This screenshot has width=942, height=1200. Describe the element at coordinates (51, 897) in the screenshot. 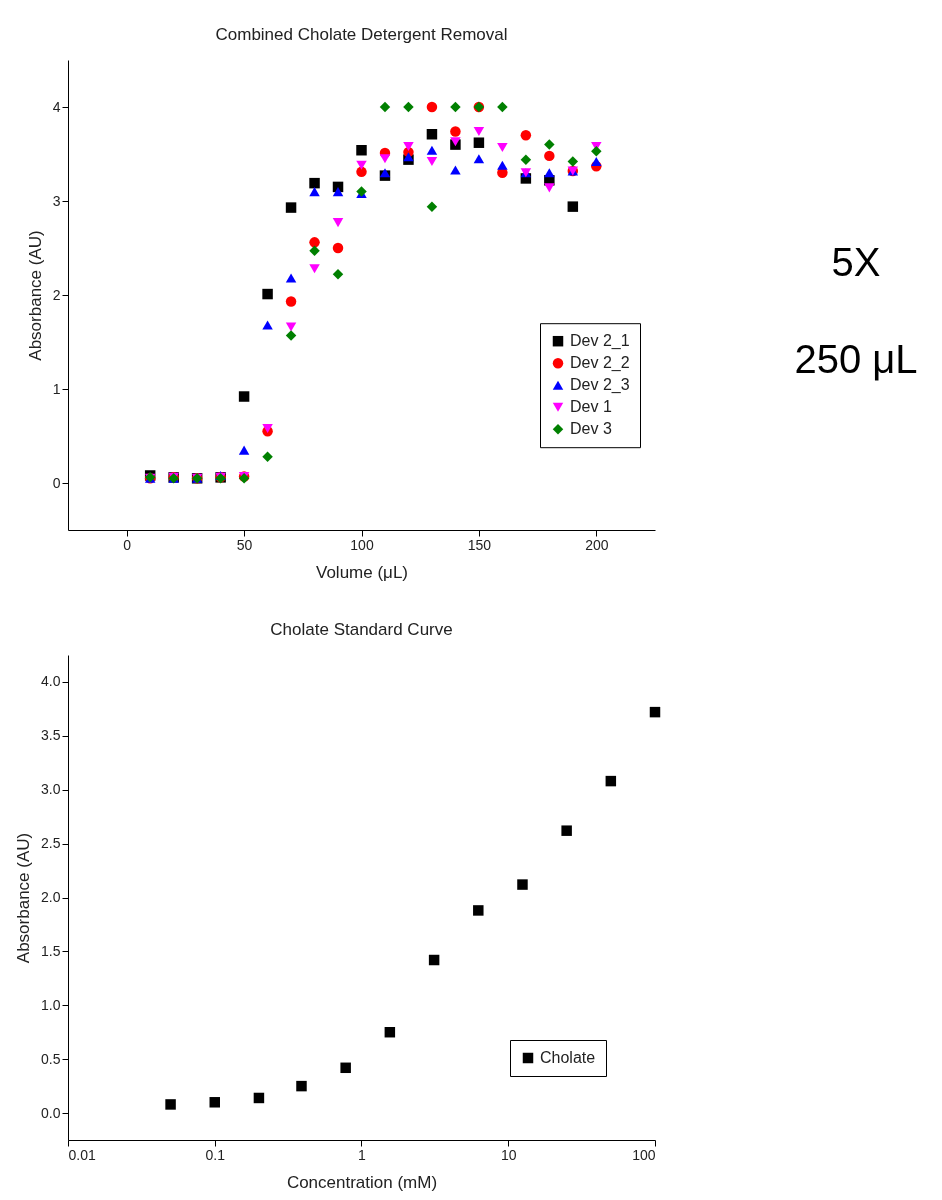

I see `y-tick-label: 2.0` at that location.